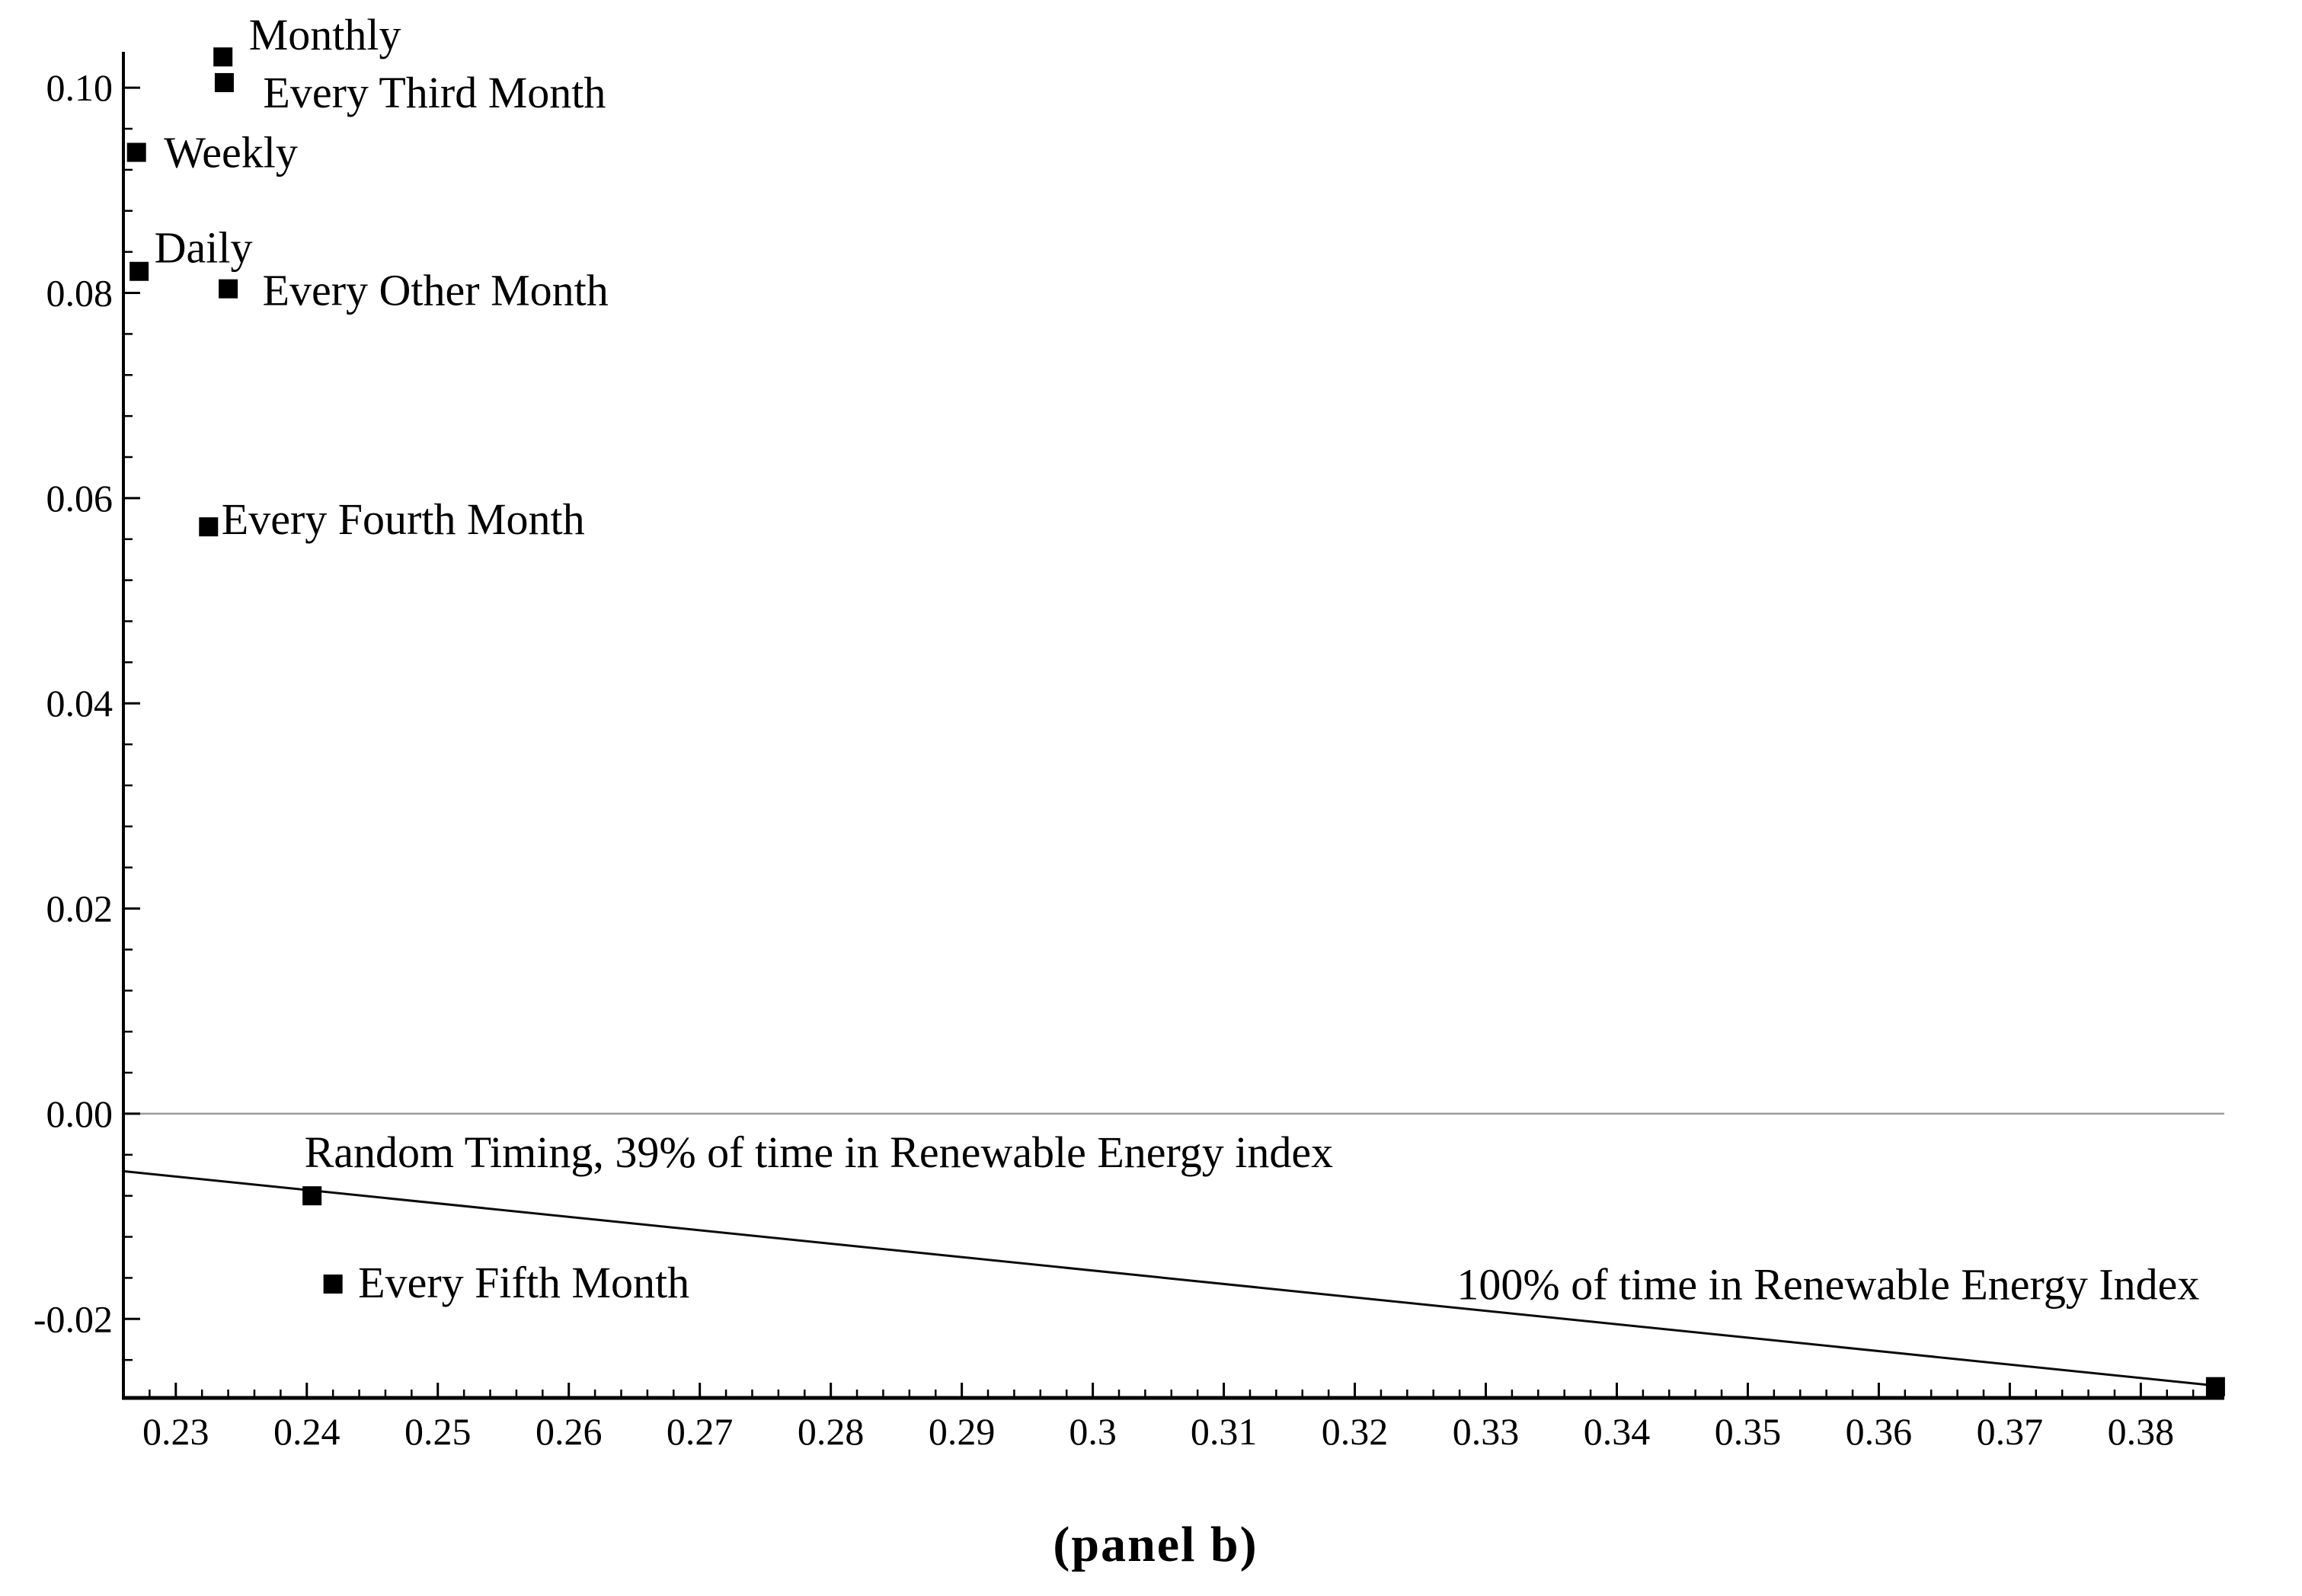  Describe the element at coordinates (73, 1318) in the screenshot. I see `y-tick-label: -0.02` at that location.